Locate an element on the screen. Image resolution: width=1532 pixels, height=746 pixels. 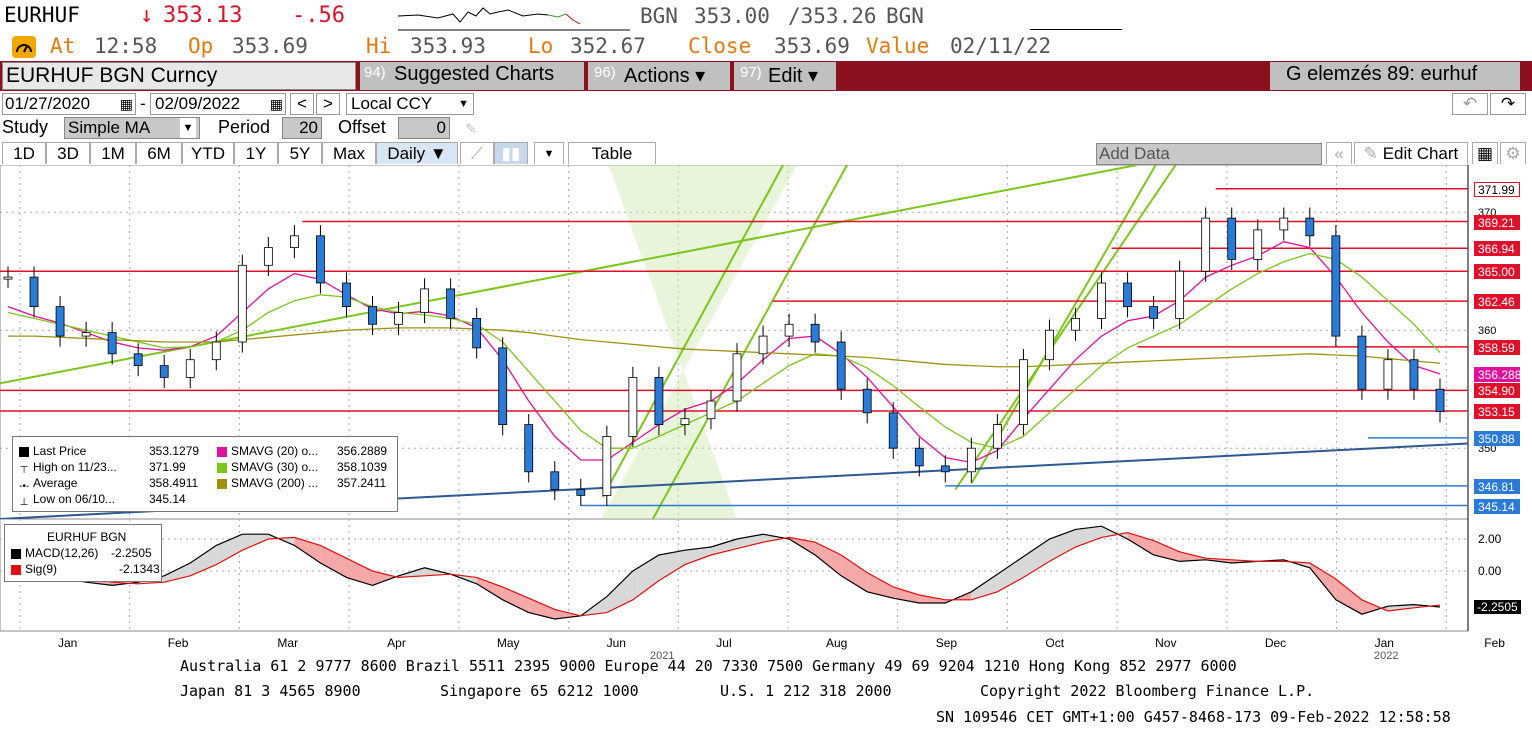
low-marker-icon: ⊥ is located at coordinates (24, 502).